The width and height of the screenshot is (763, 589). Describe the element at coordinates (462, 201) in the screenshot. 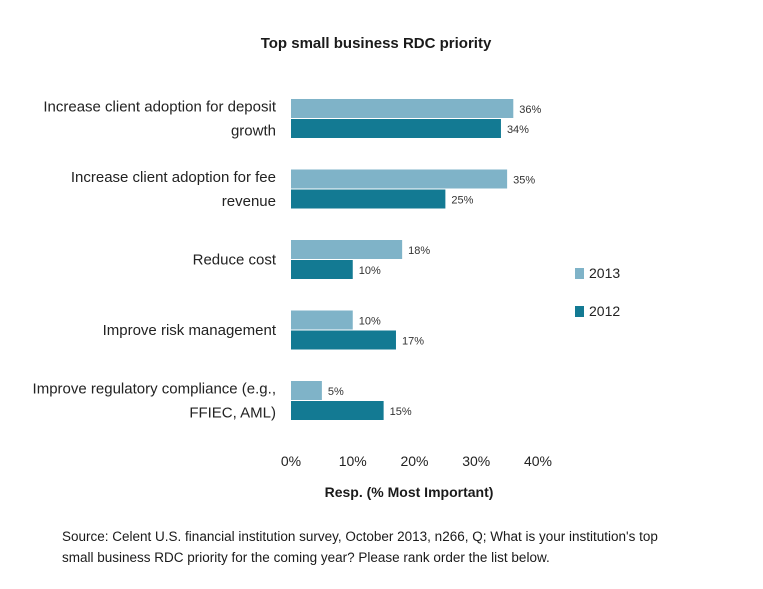

I see `data-label: 25%` at that location.